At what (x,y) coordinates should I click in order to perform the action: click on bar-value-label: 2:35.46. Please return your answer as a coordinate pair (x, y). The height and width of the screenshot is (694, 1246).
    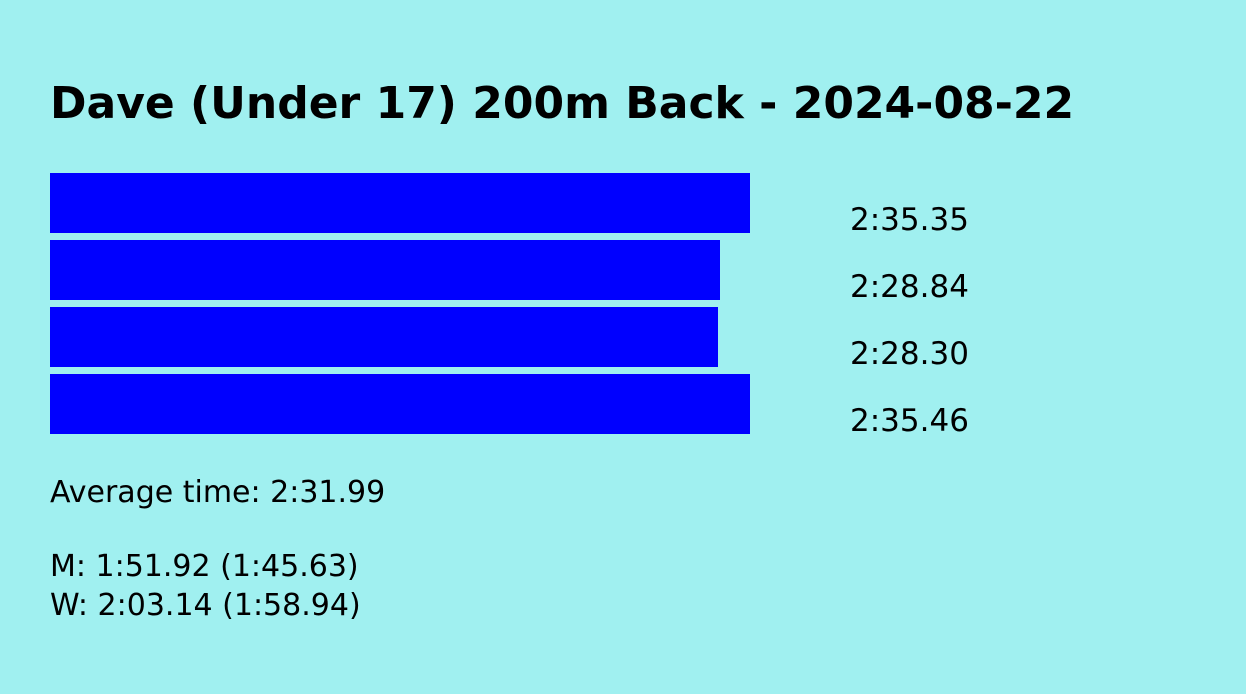
    Looking at the image, I should click on (909, 421).